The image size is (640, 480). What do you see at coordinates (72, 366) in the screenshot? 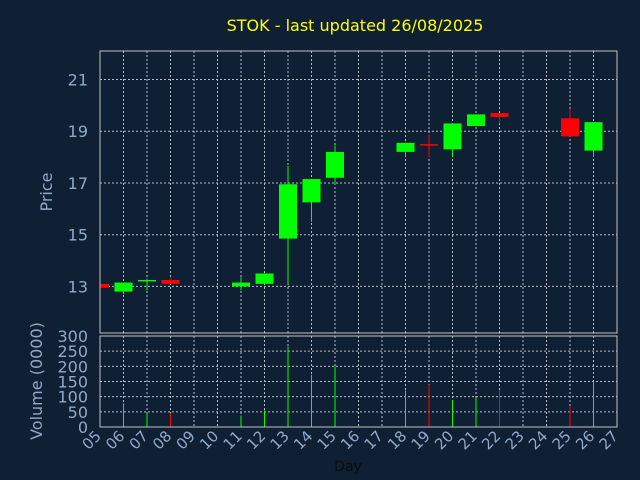
I see `volume-tick-label: 200` at bounding box center [72, 366].